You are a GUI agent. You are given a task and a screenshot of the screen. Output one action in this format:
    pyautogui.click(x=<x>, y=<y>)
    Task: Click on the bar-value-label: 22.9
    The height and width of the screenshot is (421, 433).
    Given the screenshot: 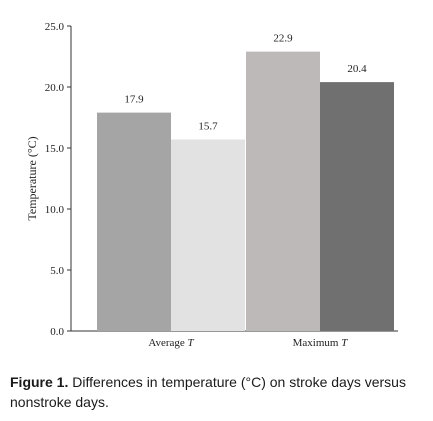 What is the action you would take?
    pyautogui.click(x=283, y=39)
    